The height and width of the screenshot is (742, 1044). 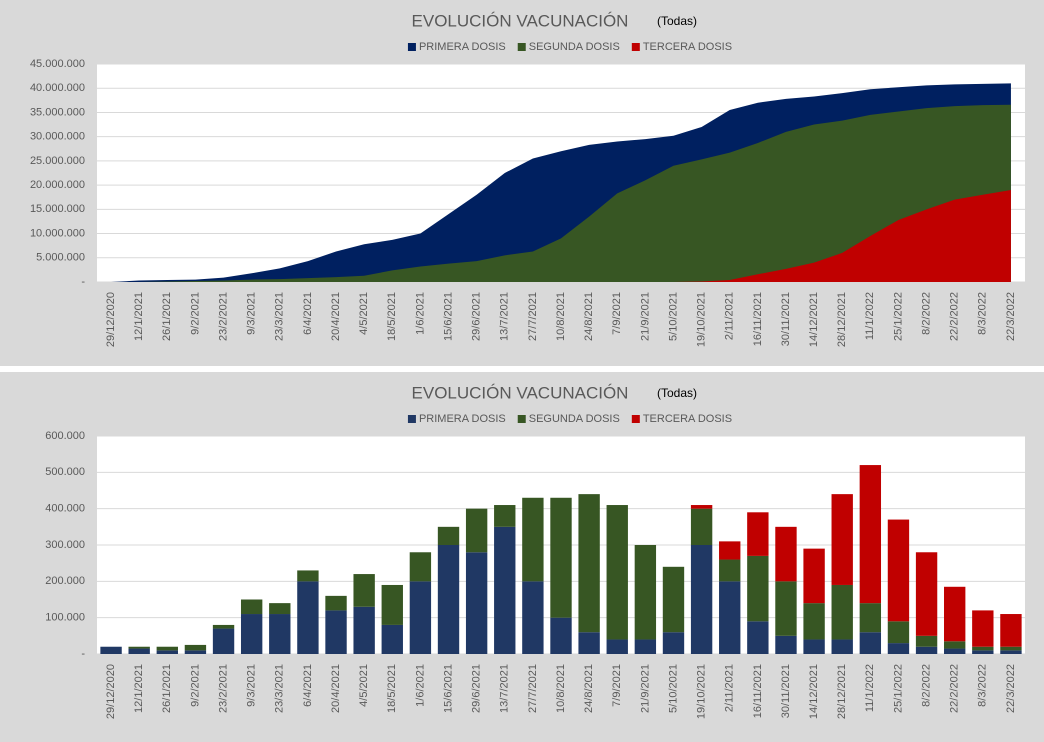 I want to click on x-tick-label: 4/5/2021, so click(x=364, y=313).